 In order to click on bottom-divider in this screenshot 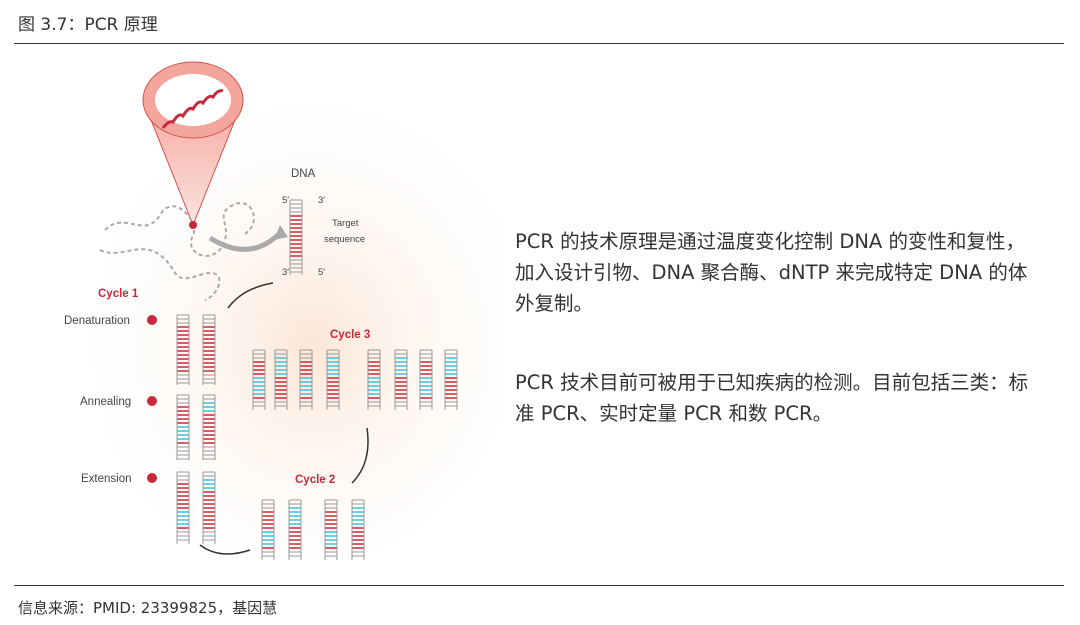, I will do `click(539, 585)`.